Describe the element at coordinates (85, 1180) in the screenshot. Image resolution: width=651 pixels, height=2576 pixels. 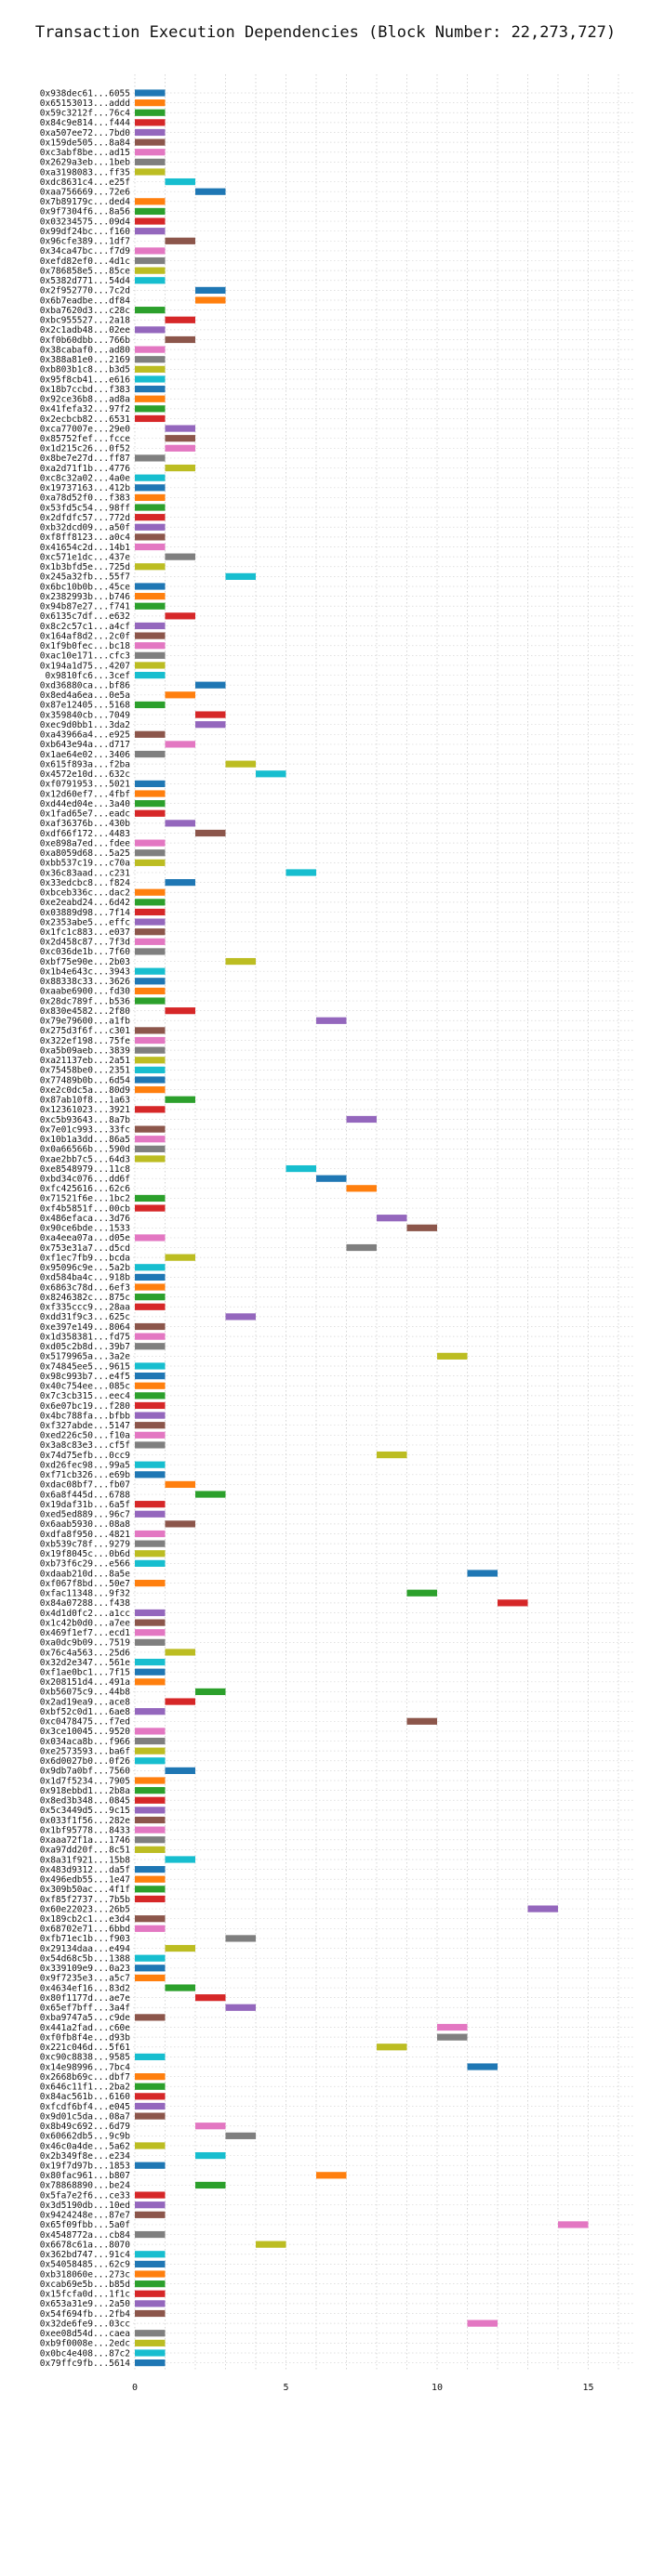
I see `tx-label: 0xbd34c076...dd6f` at that location.